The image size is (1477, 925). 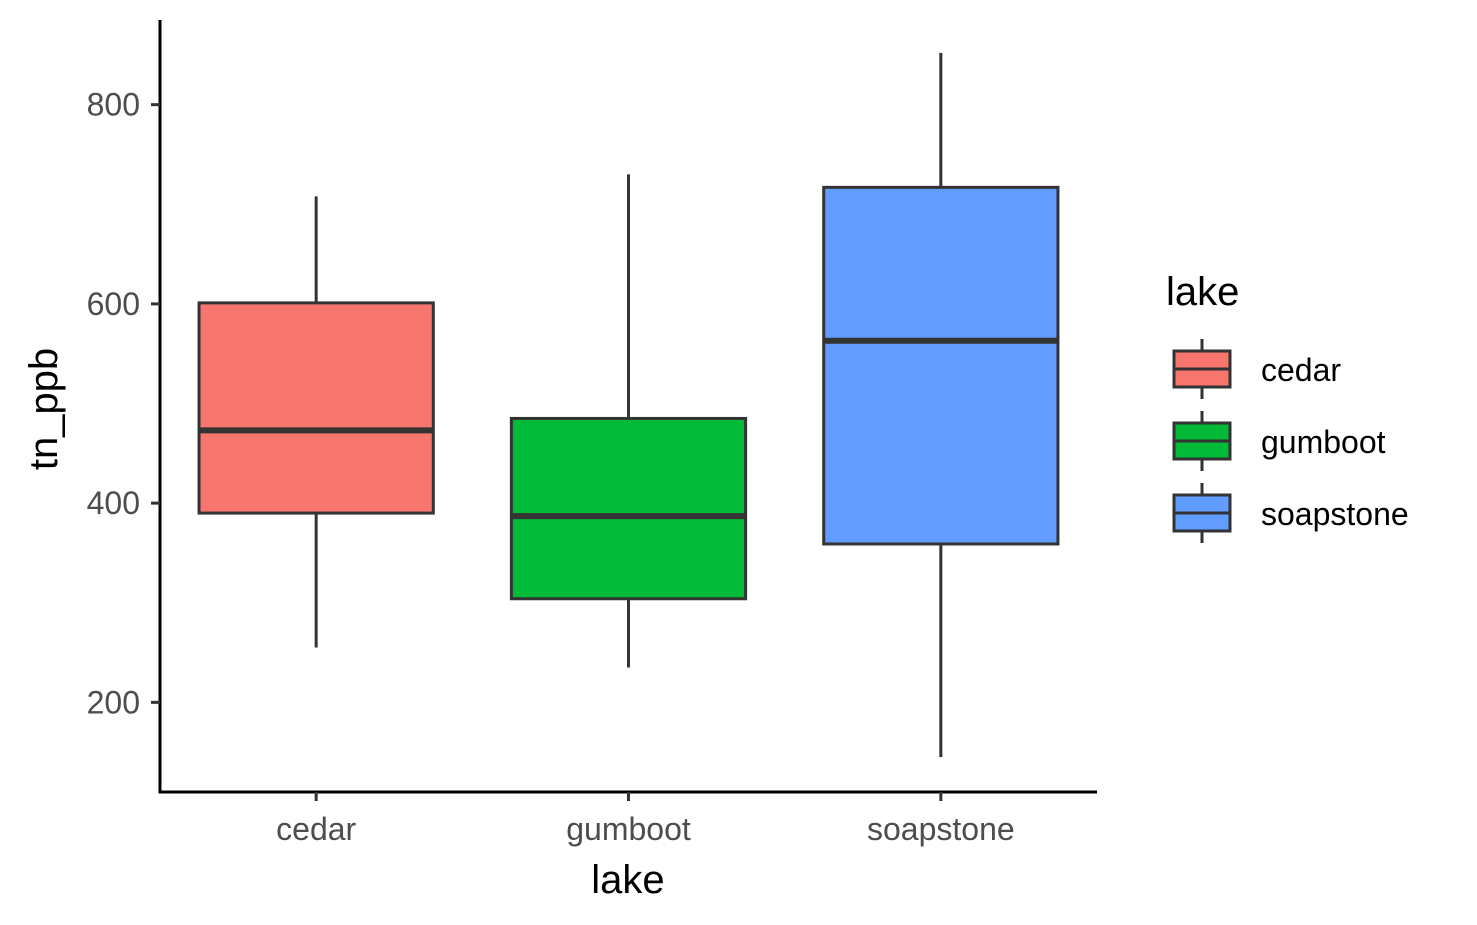 I want to click on y-axis-title: tn_ppb, so click(x=44, y=409).